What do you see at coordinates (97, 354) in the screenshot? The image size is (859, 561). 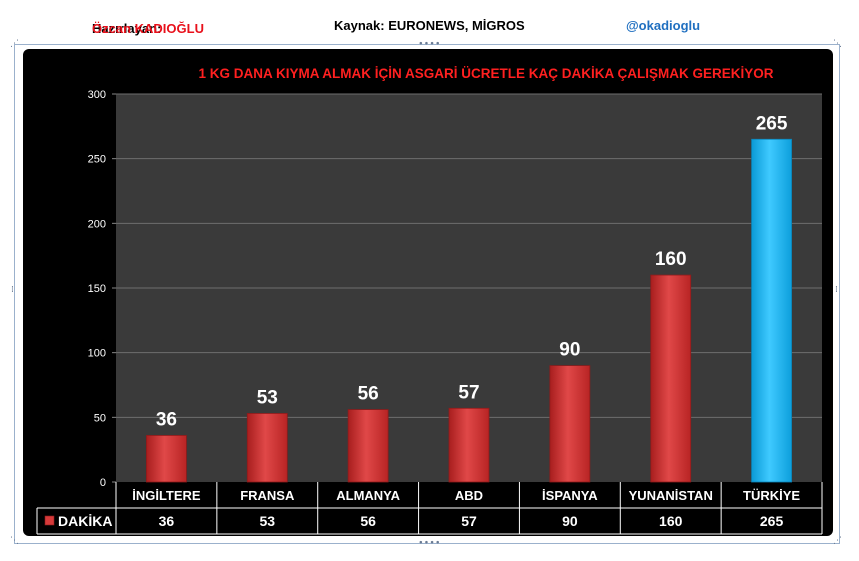 I see `y-tick-label: 100` at bounding box center [97, 354].